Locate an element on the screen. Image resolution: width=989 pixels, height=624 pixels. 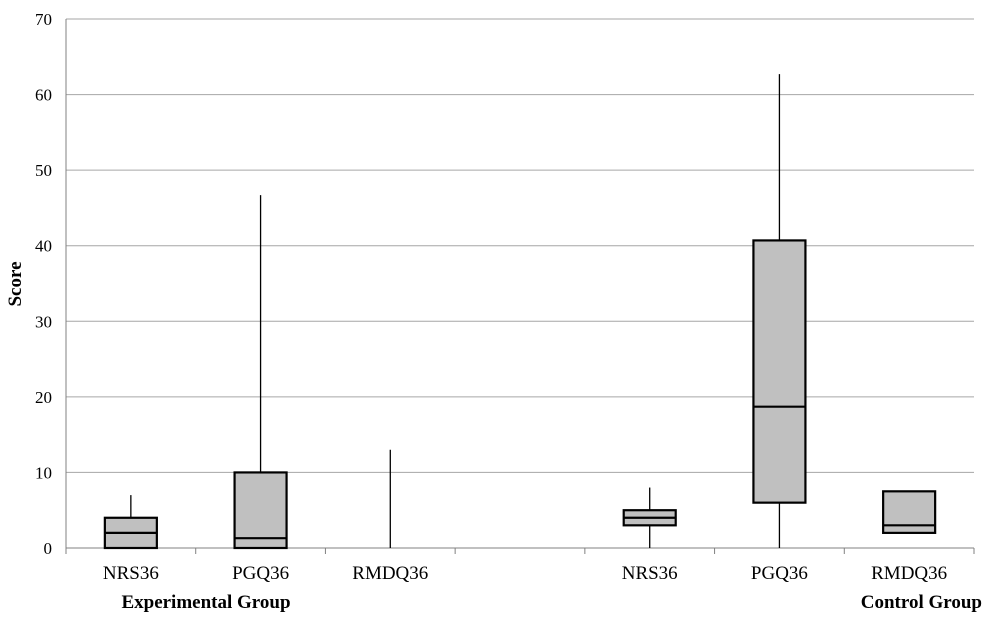
group-label-experimental: Experimental Group is located at coordinates (205, 602).